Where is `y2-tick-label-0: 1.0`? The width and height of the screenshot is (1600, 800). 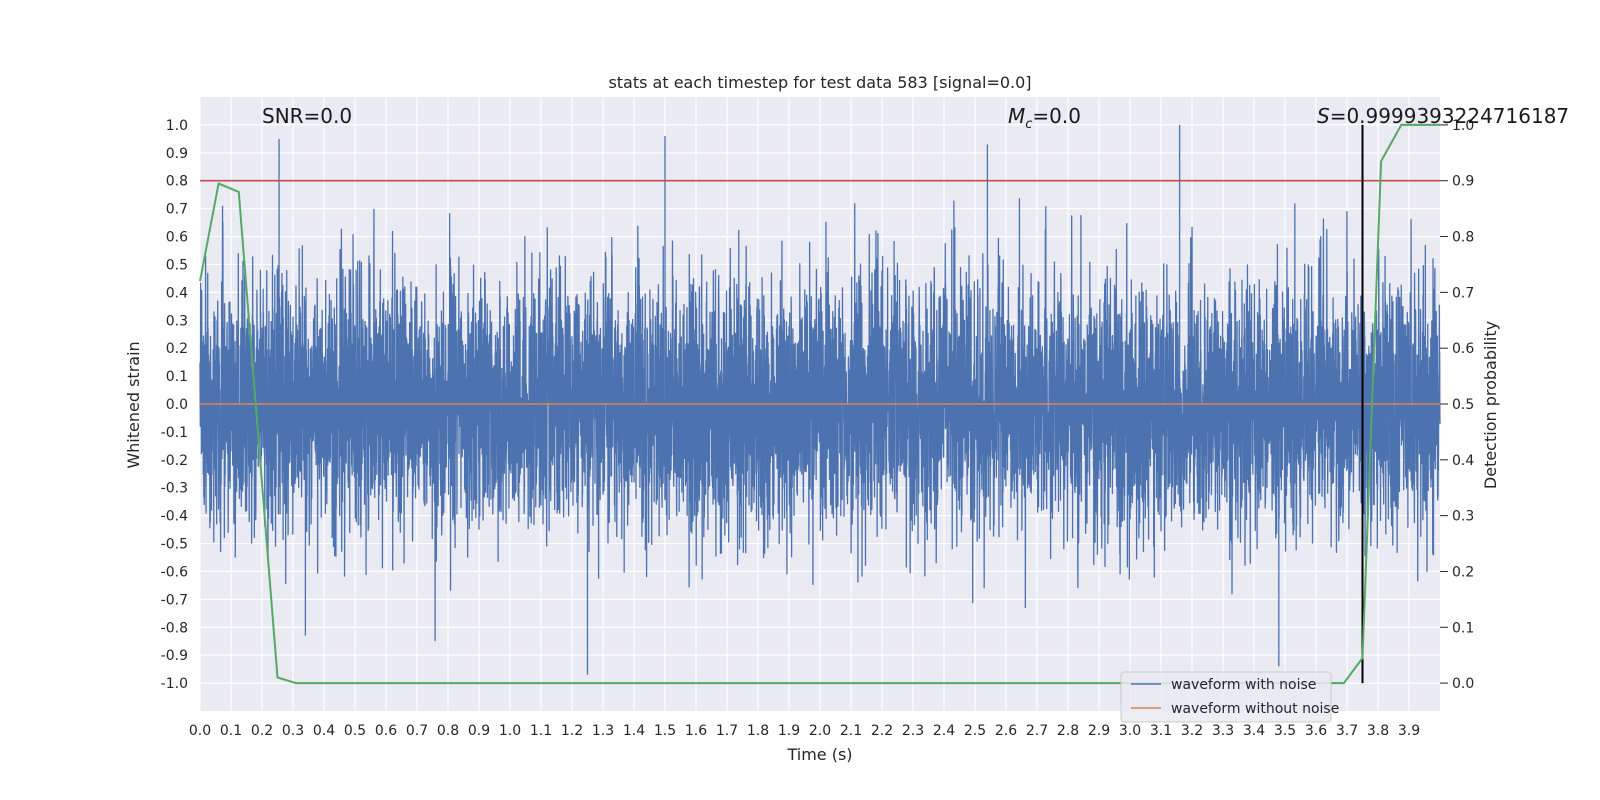 y2-tick-label-0: 1.0 is located at coordinates (1463, 126).